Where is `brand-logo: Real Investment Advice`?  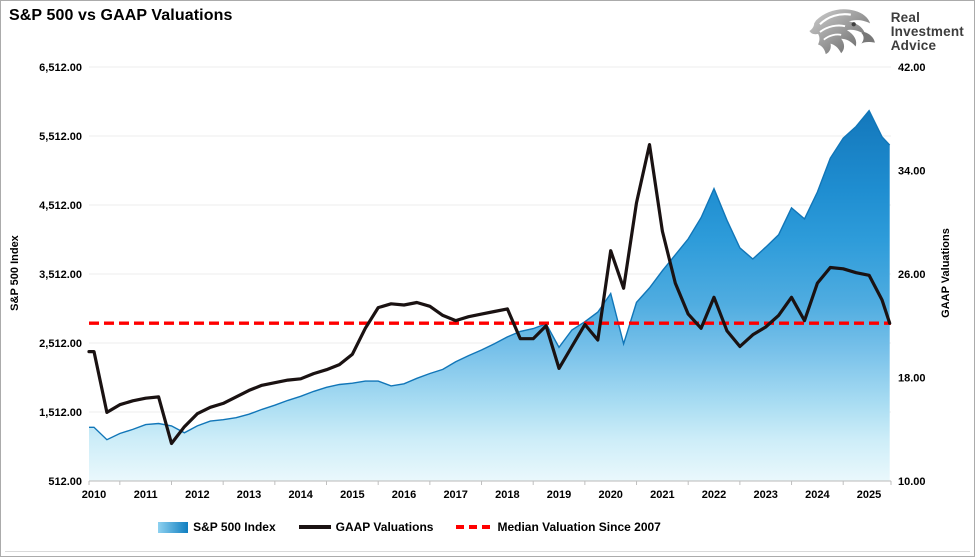 brand-logo: Real Investment Advice is located at coordinates (886, 32).